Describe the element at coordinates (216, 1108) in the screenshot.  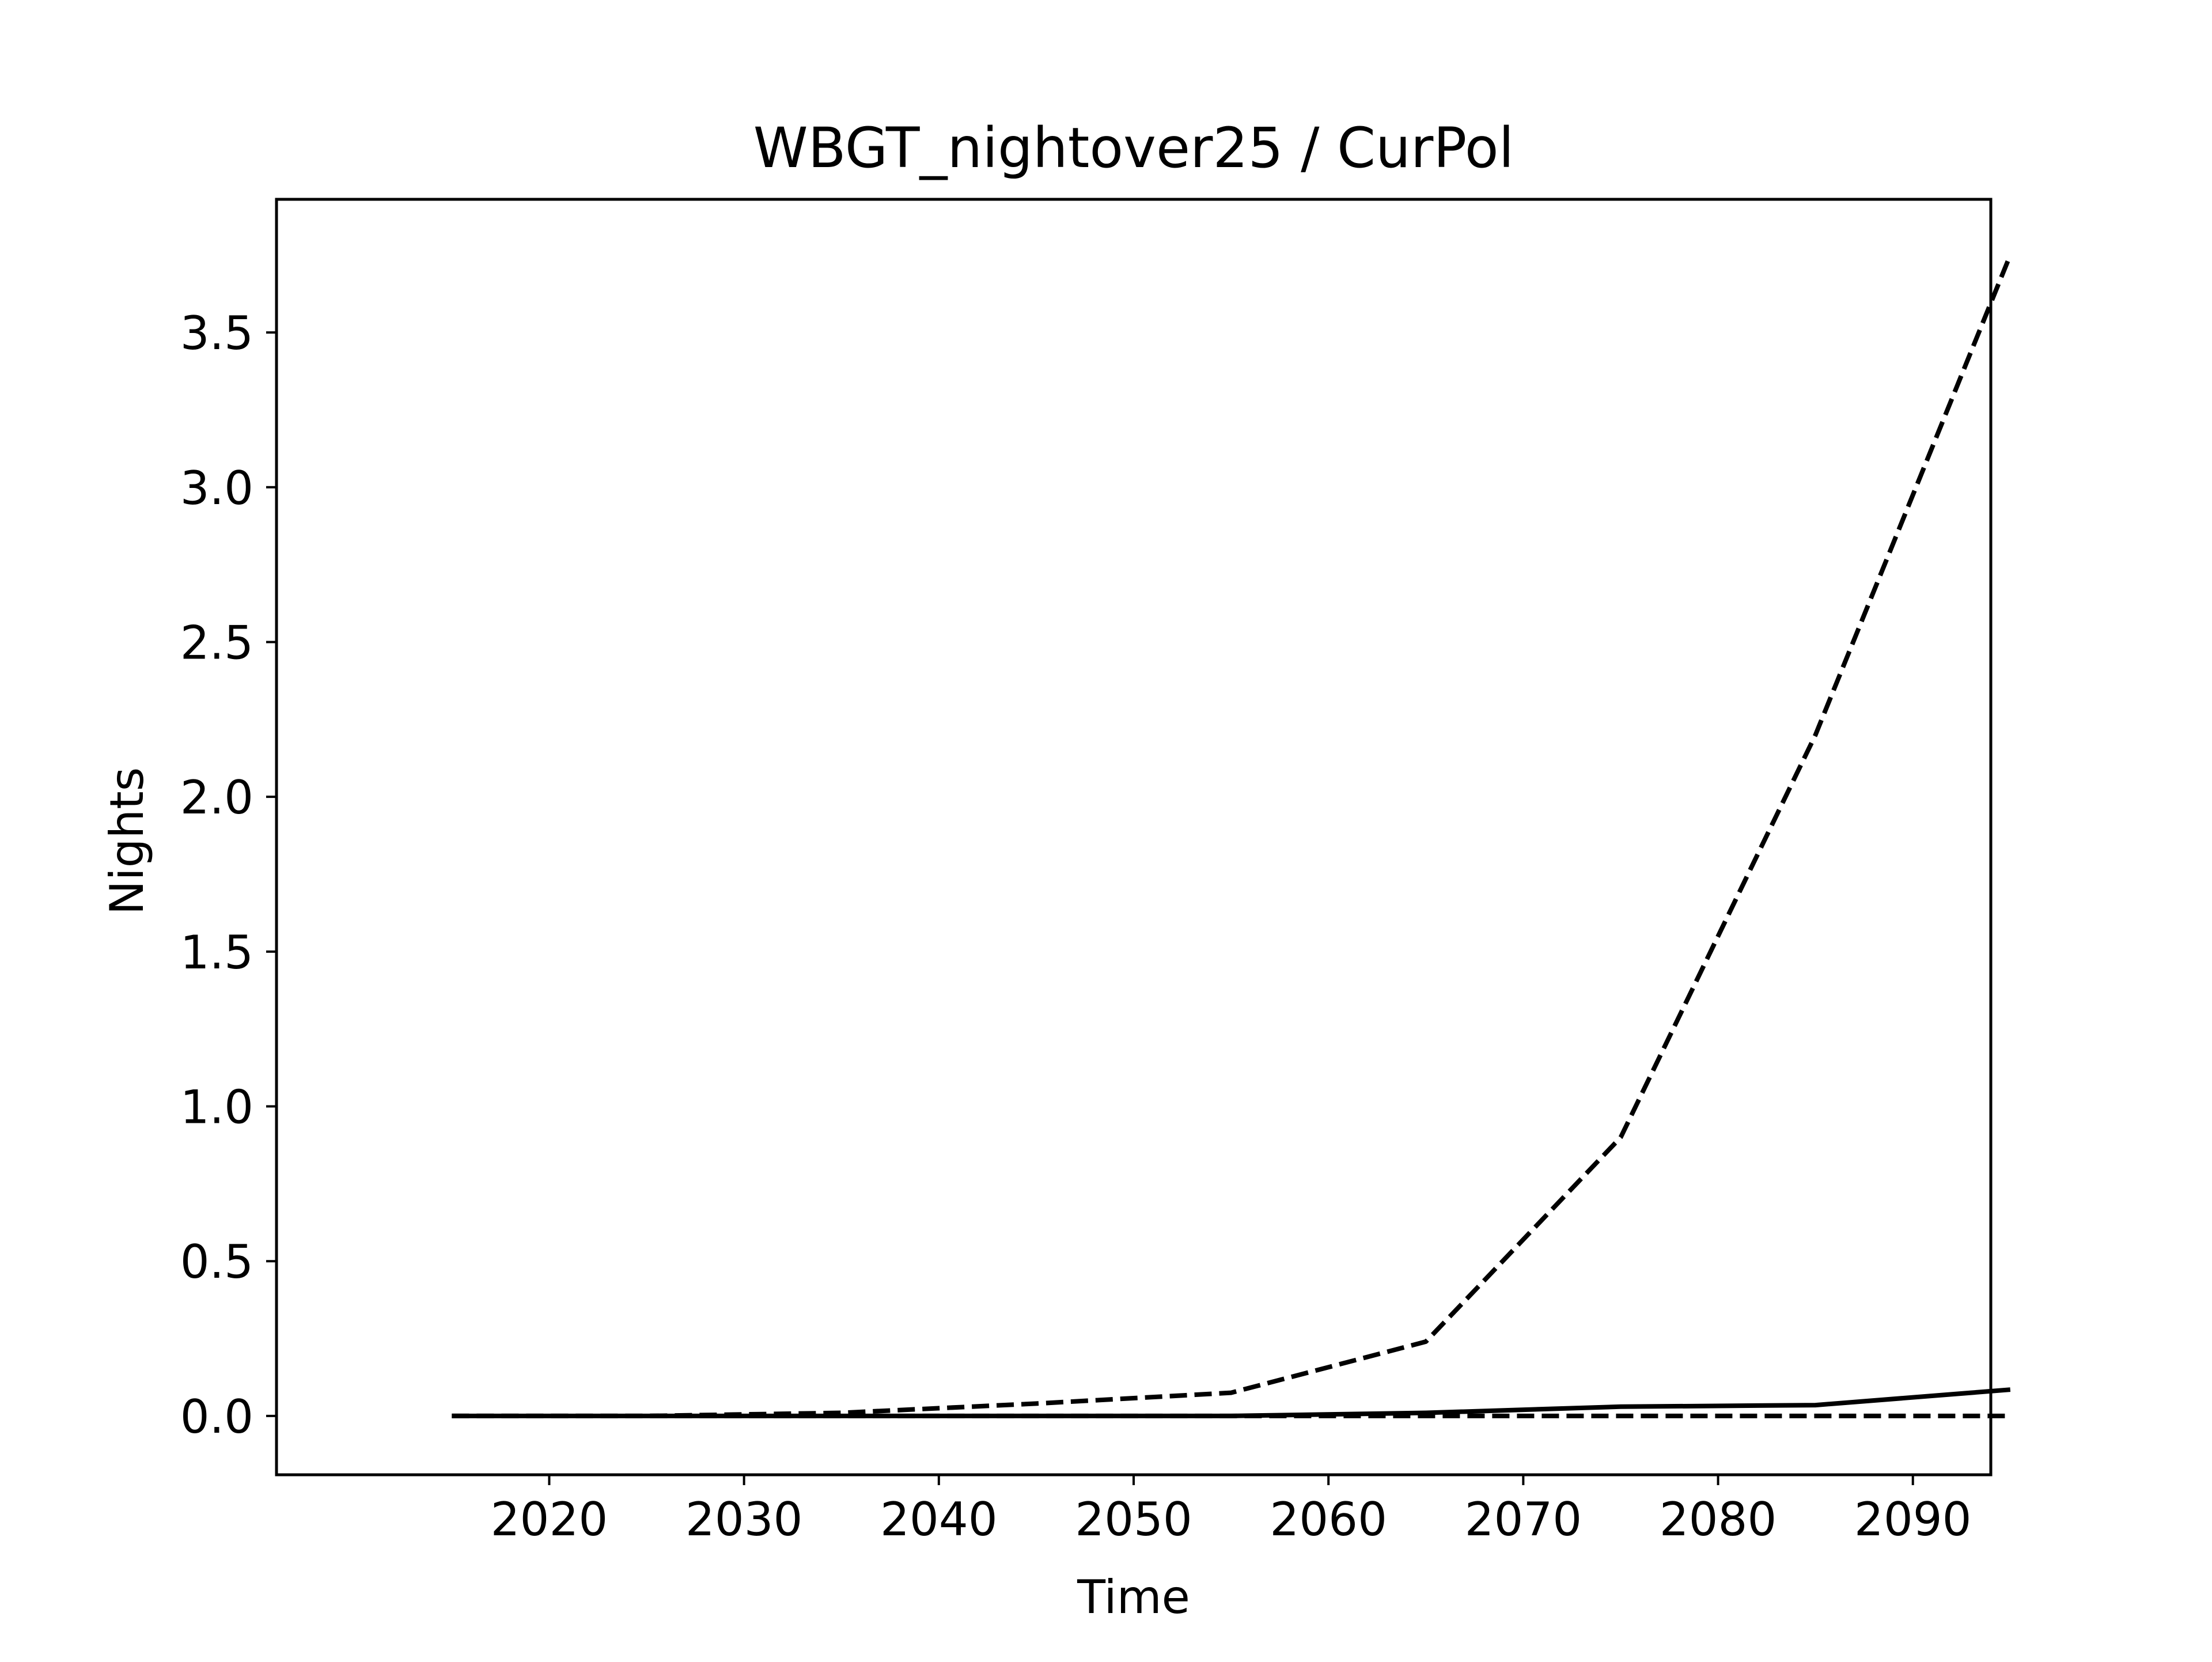
I see `y-tick-label: 1.0` at that location.